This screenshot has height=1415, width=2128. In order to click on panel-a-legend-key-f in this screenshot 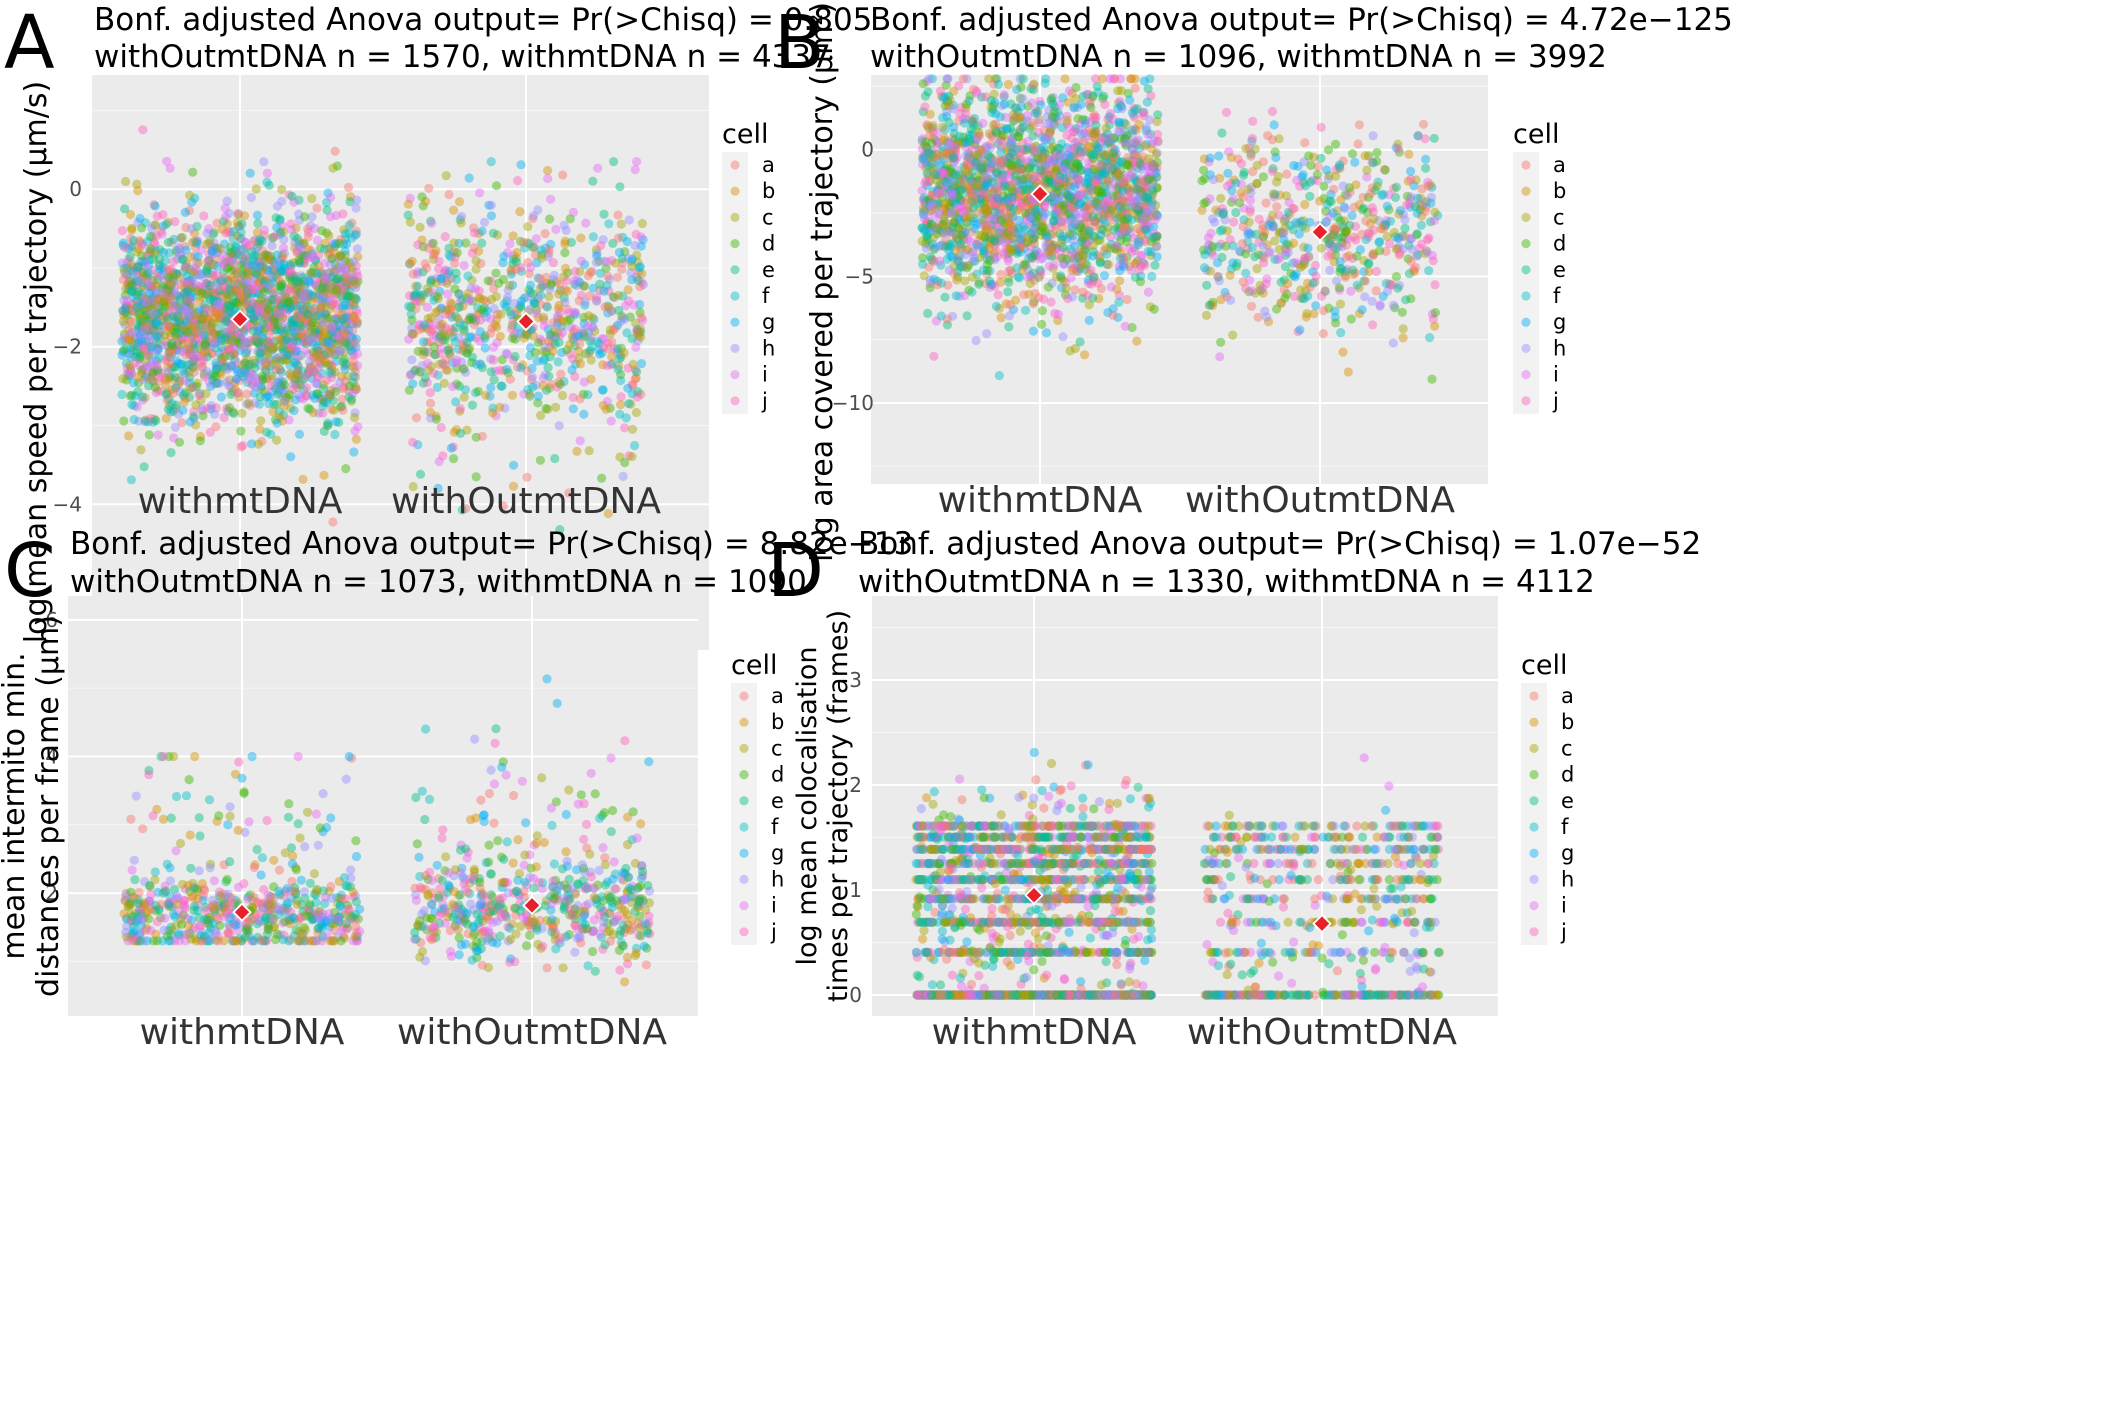, I will do `click(735, 296)`.